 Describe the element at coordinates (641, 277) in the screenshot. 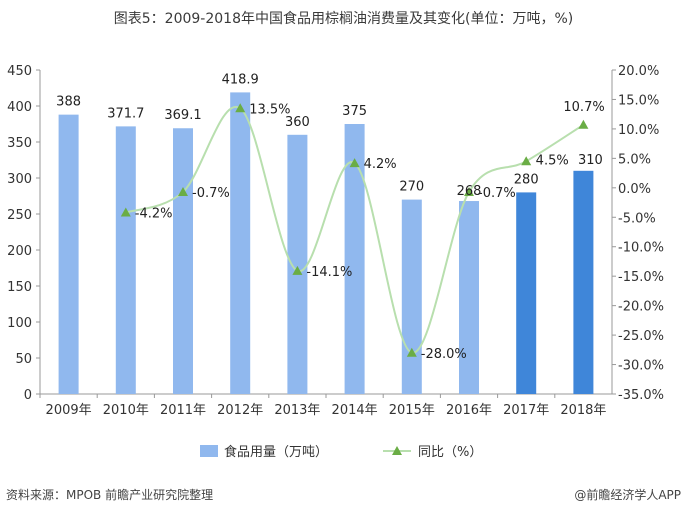

I see `y-right-tick-label: -15.0%` at that location.